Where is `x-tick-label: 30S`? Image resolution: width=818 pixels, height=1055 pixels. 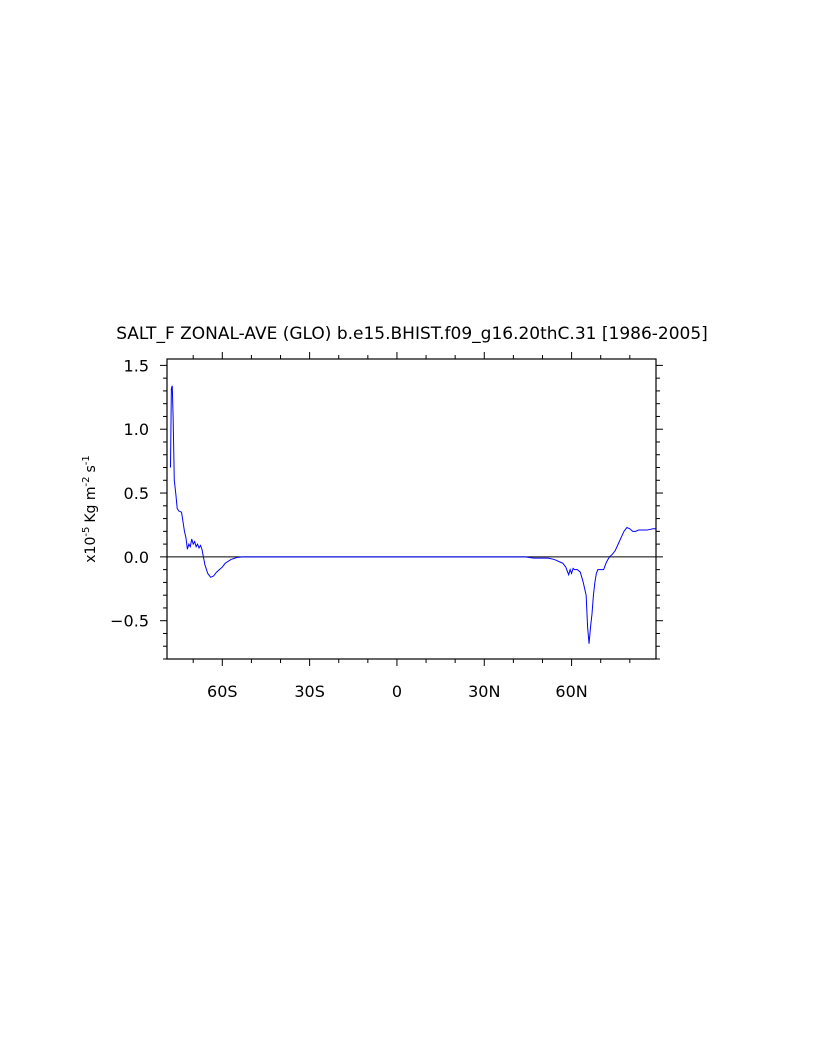
x-tick-label: 30S is located at coordinates (309, 691).